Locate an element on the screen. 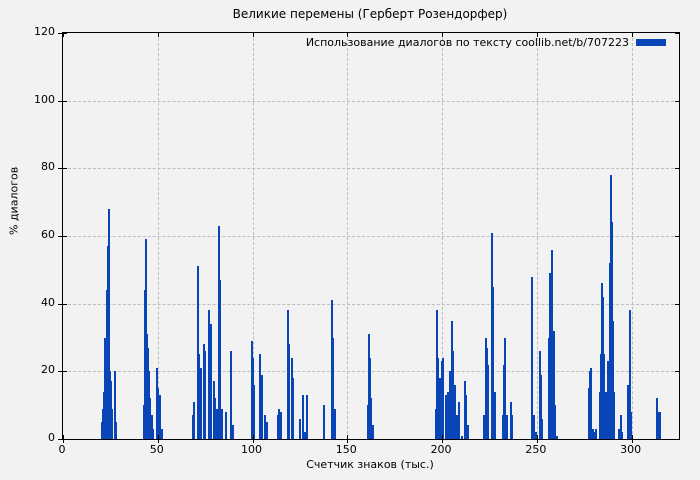 Image resolution: width=700 pixels, height=480 pixels. y-axis-title: % диалогов is located at coordinates (14, 200).